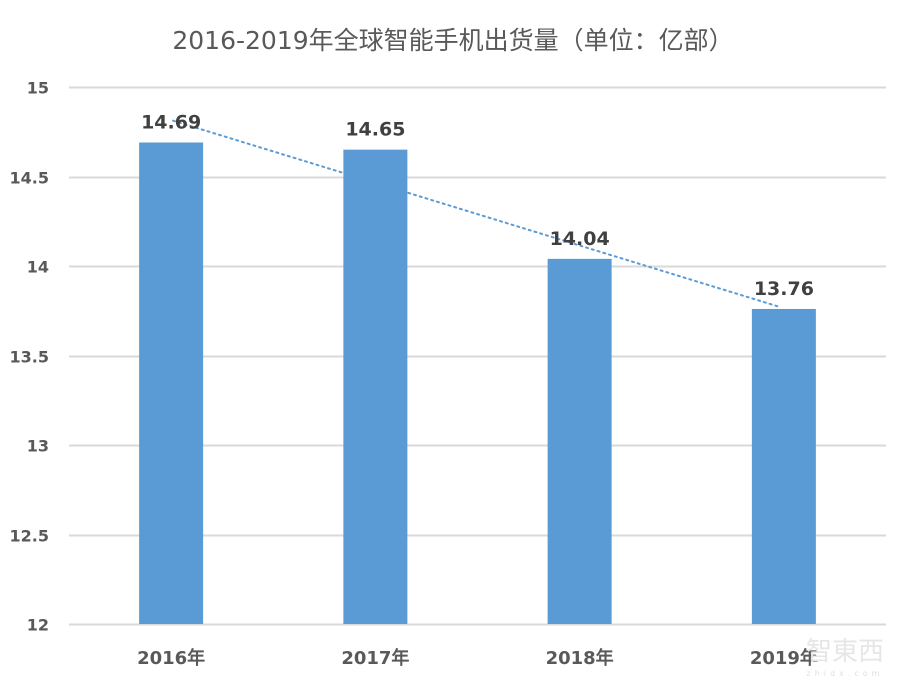 This screenshot has height=684, width=906. Describe the element at coordinates (477, 658) in the screenshot. I see `x-axis: 2016年 2017年 2018年 2019年` at that location.